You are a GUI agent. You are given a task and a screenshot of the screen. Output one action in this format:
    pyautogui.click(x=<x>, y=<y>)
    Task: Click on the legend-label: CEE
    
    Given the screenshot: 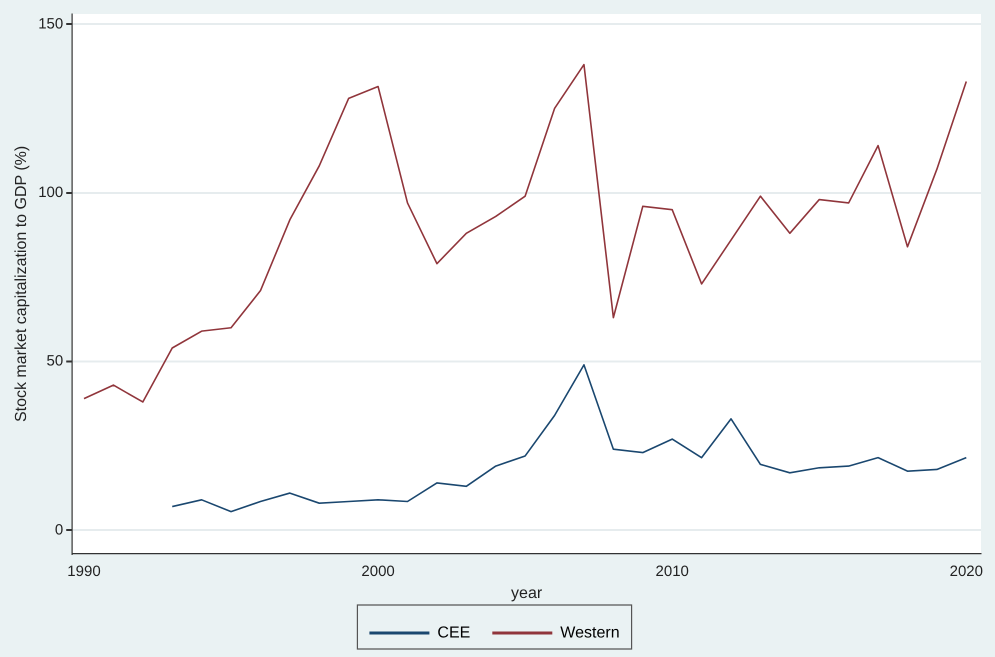 What is the action you would take?
    pyautogui.click(x=453, y=633)
    